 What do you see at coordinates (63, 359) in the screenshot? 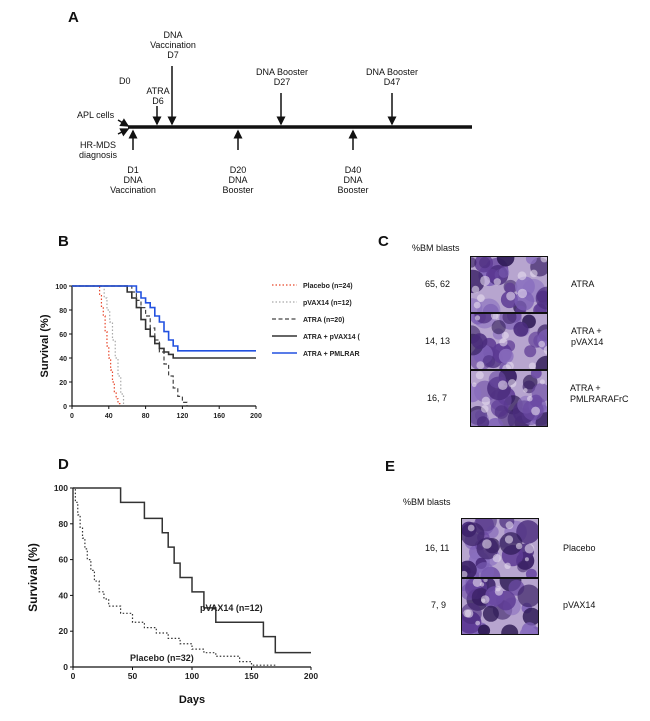
I see `chart-b-y-tick-label: 40` at bounding box center [63, 359].